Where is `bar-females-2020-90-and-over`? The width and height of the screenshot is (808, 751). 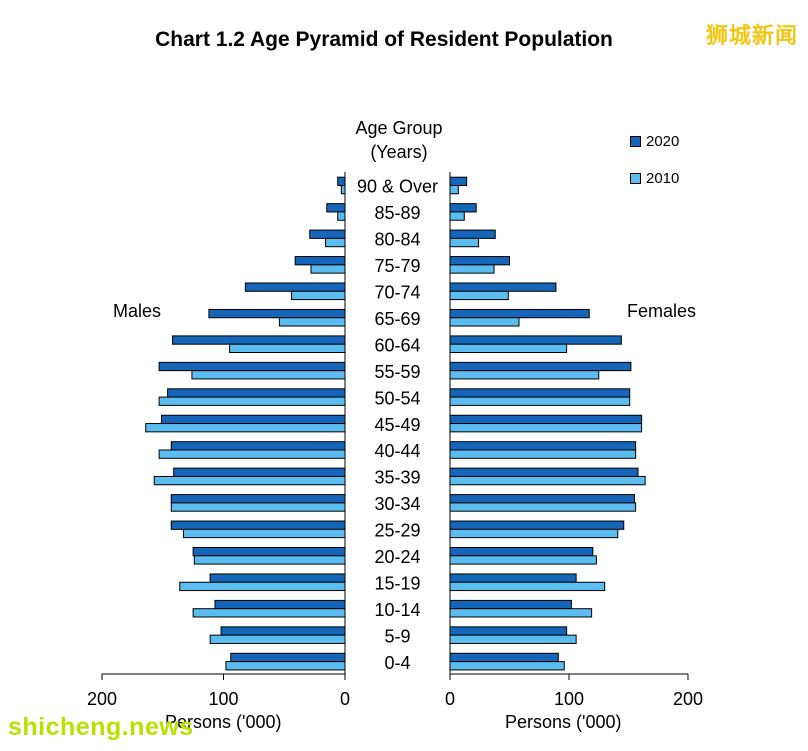 bar-females-2020-90-and-over is located at coordinates (458, 181).